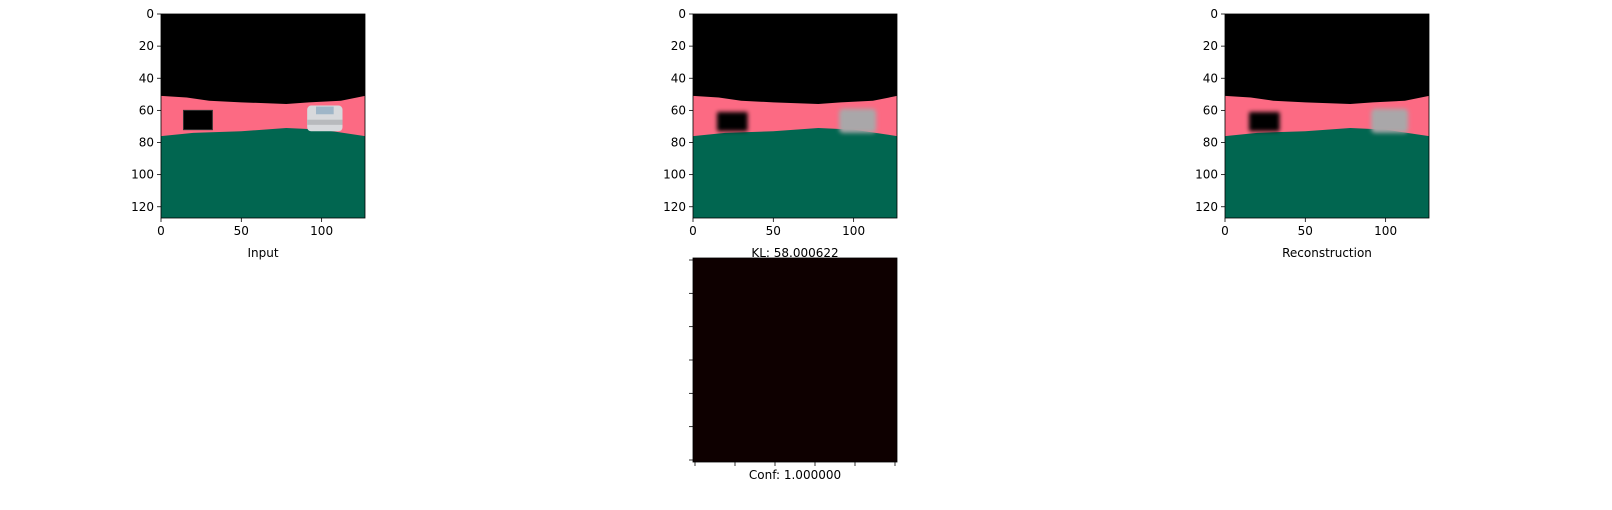  I want to click on input-image, so click(263, 116).